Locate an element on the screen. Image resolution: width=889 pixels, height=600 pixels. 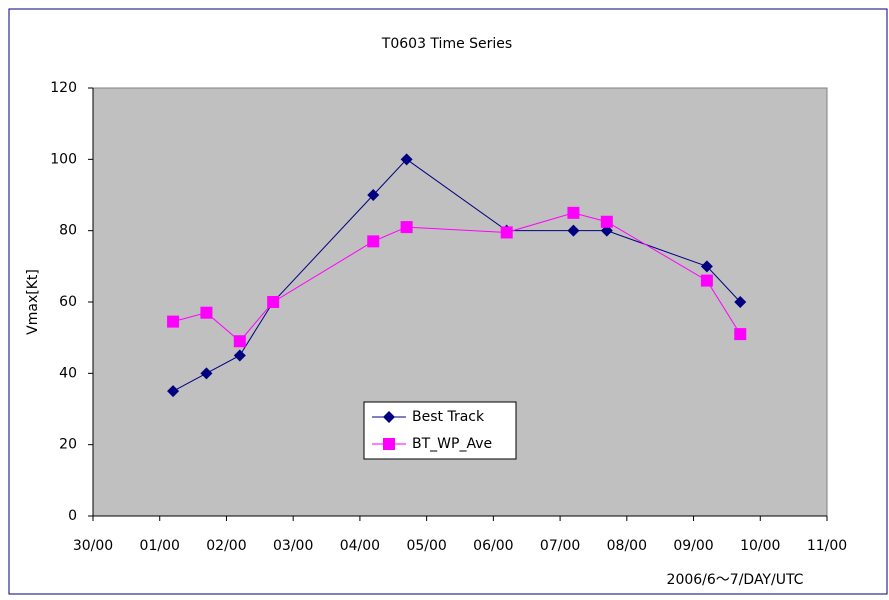
y-tick-label: 20 is located at coordinates (68, 445).